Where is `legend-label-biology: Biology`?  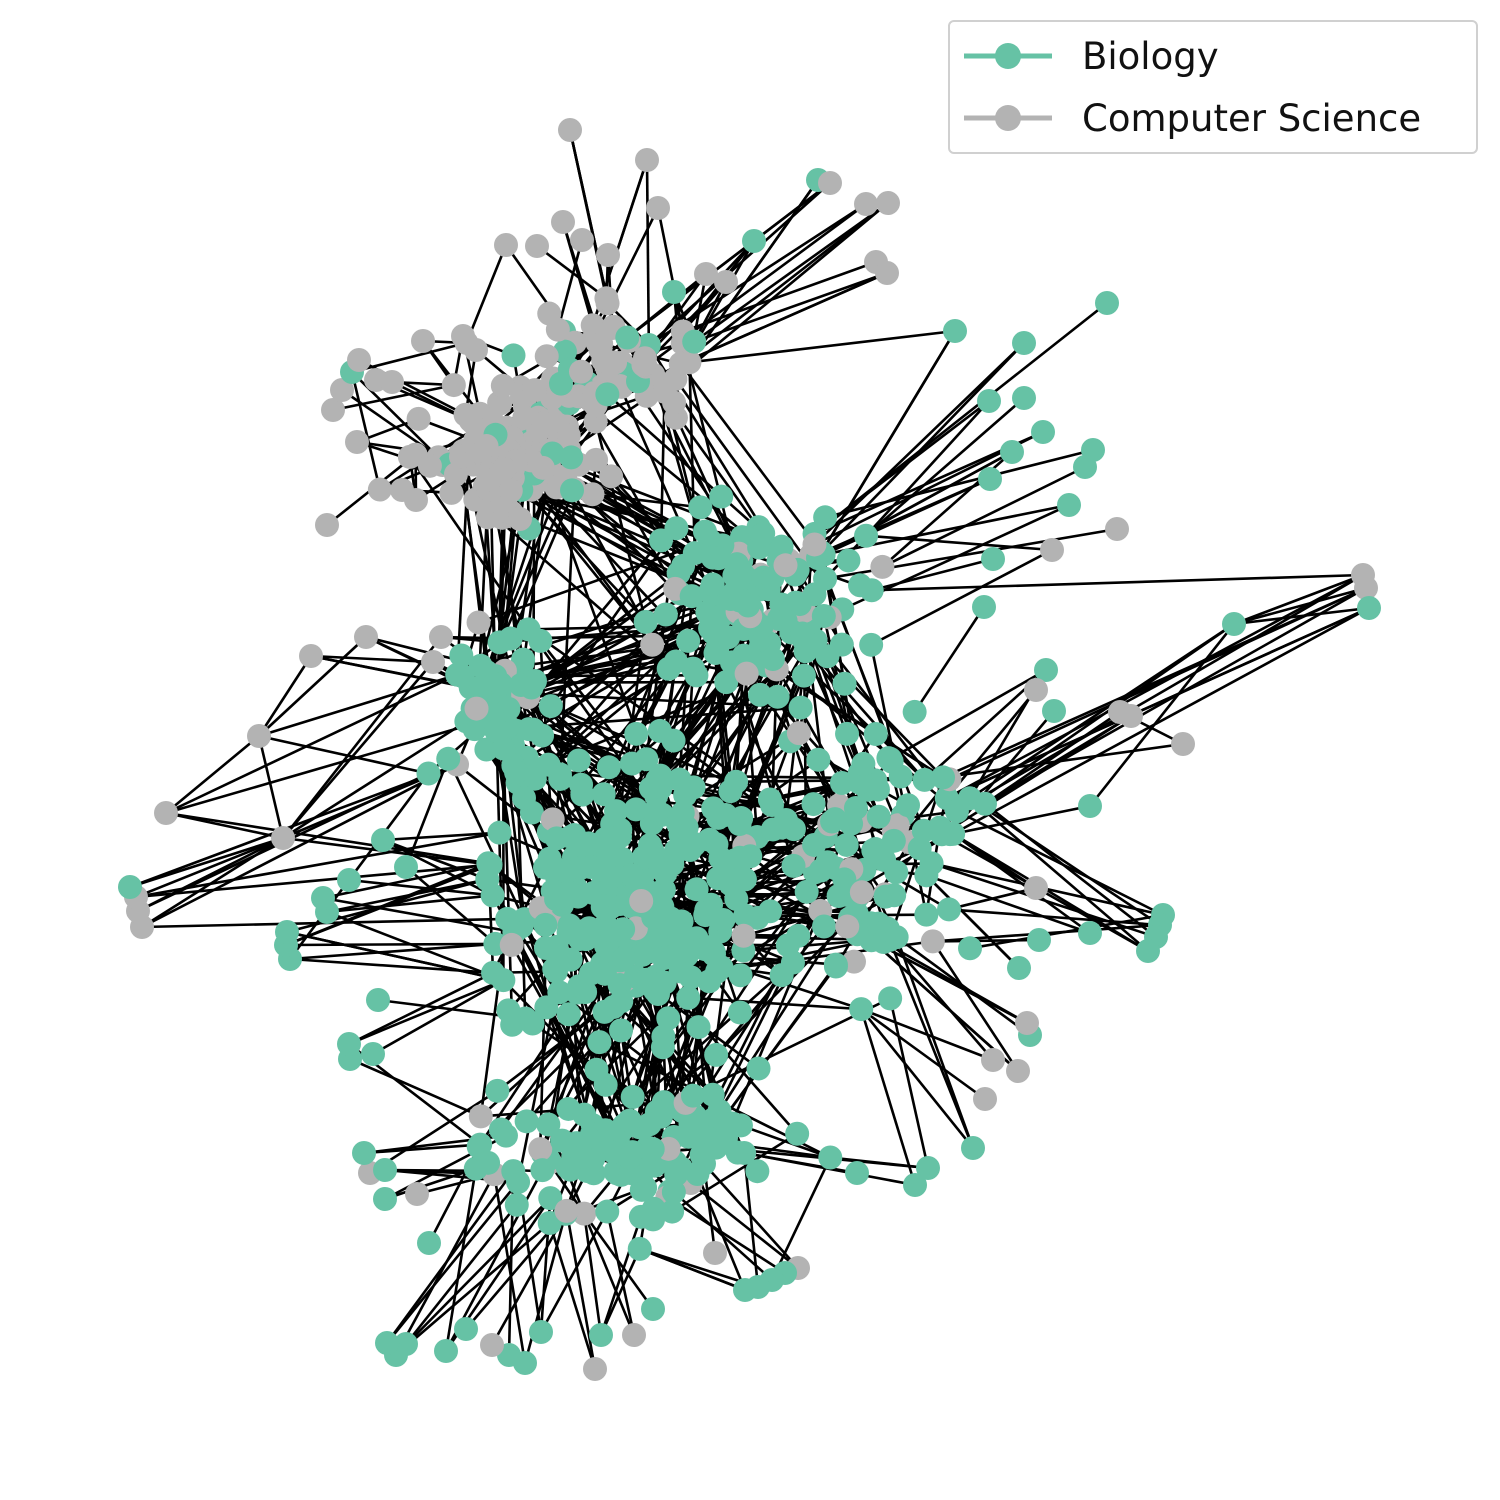
legend-label-biology: Biology is located at coordinates (1150, 56).